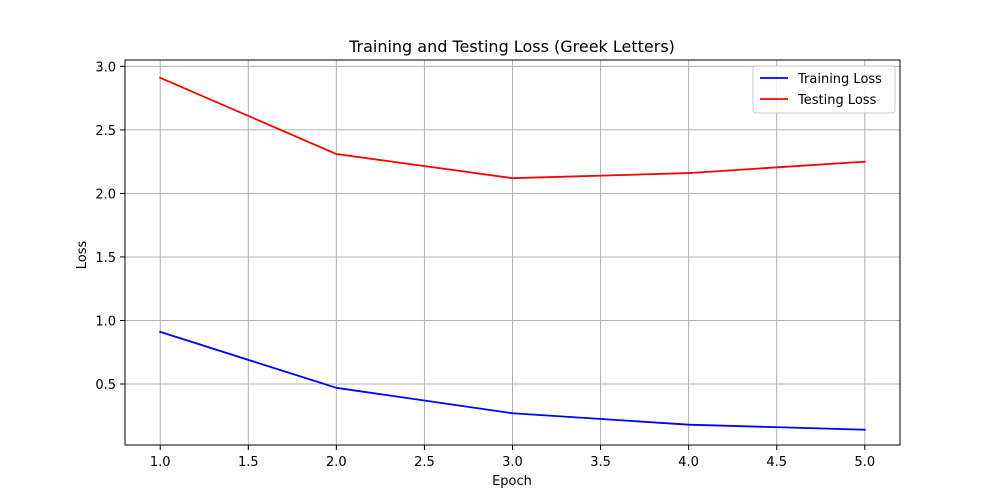 The height and width of the screenshot is (500, 1000). I want to click on x-tick-label: 2.0, so click(336, 462).